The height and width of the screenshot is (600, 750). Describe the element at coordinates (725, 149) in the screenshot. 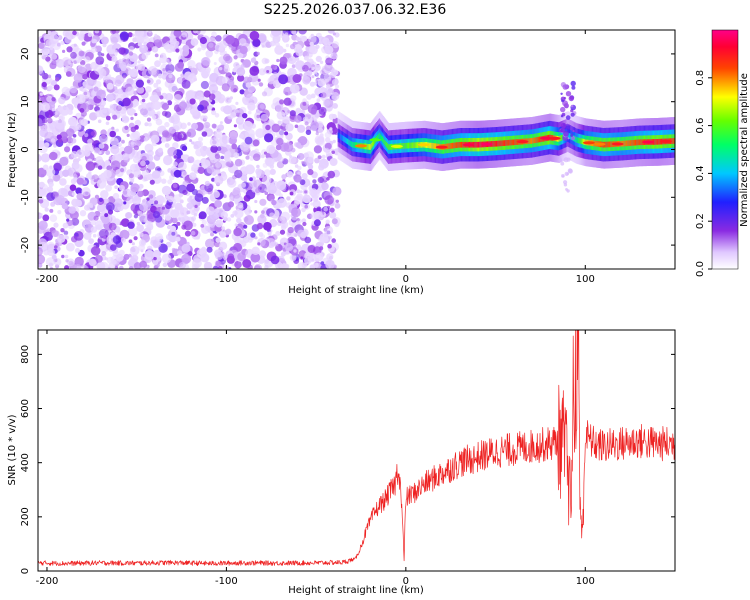

I see `colorbar-gradient` at that location.